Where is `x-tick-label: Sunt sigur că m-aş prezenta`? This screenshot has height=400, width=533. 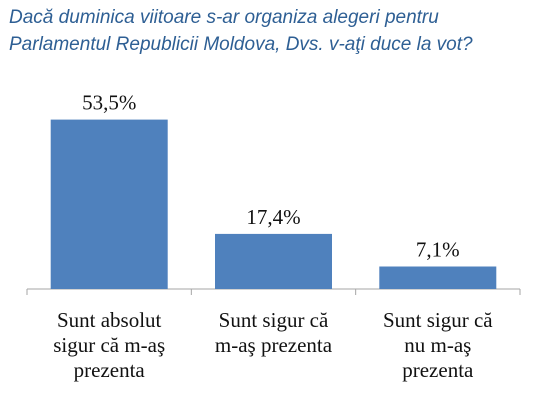 x-tick-label: Sunt sigur că m-aş prezenta is located at coordinates (274, 332).